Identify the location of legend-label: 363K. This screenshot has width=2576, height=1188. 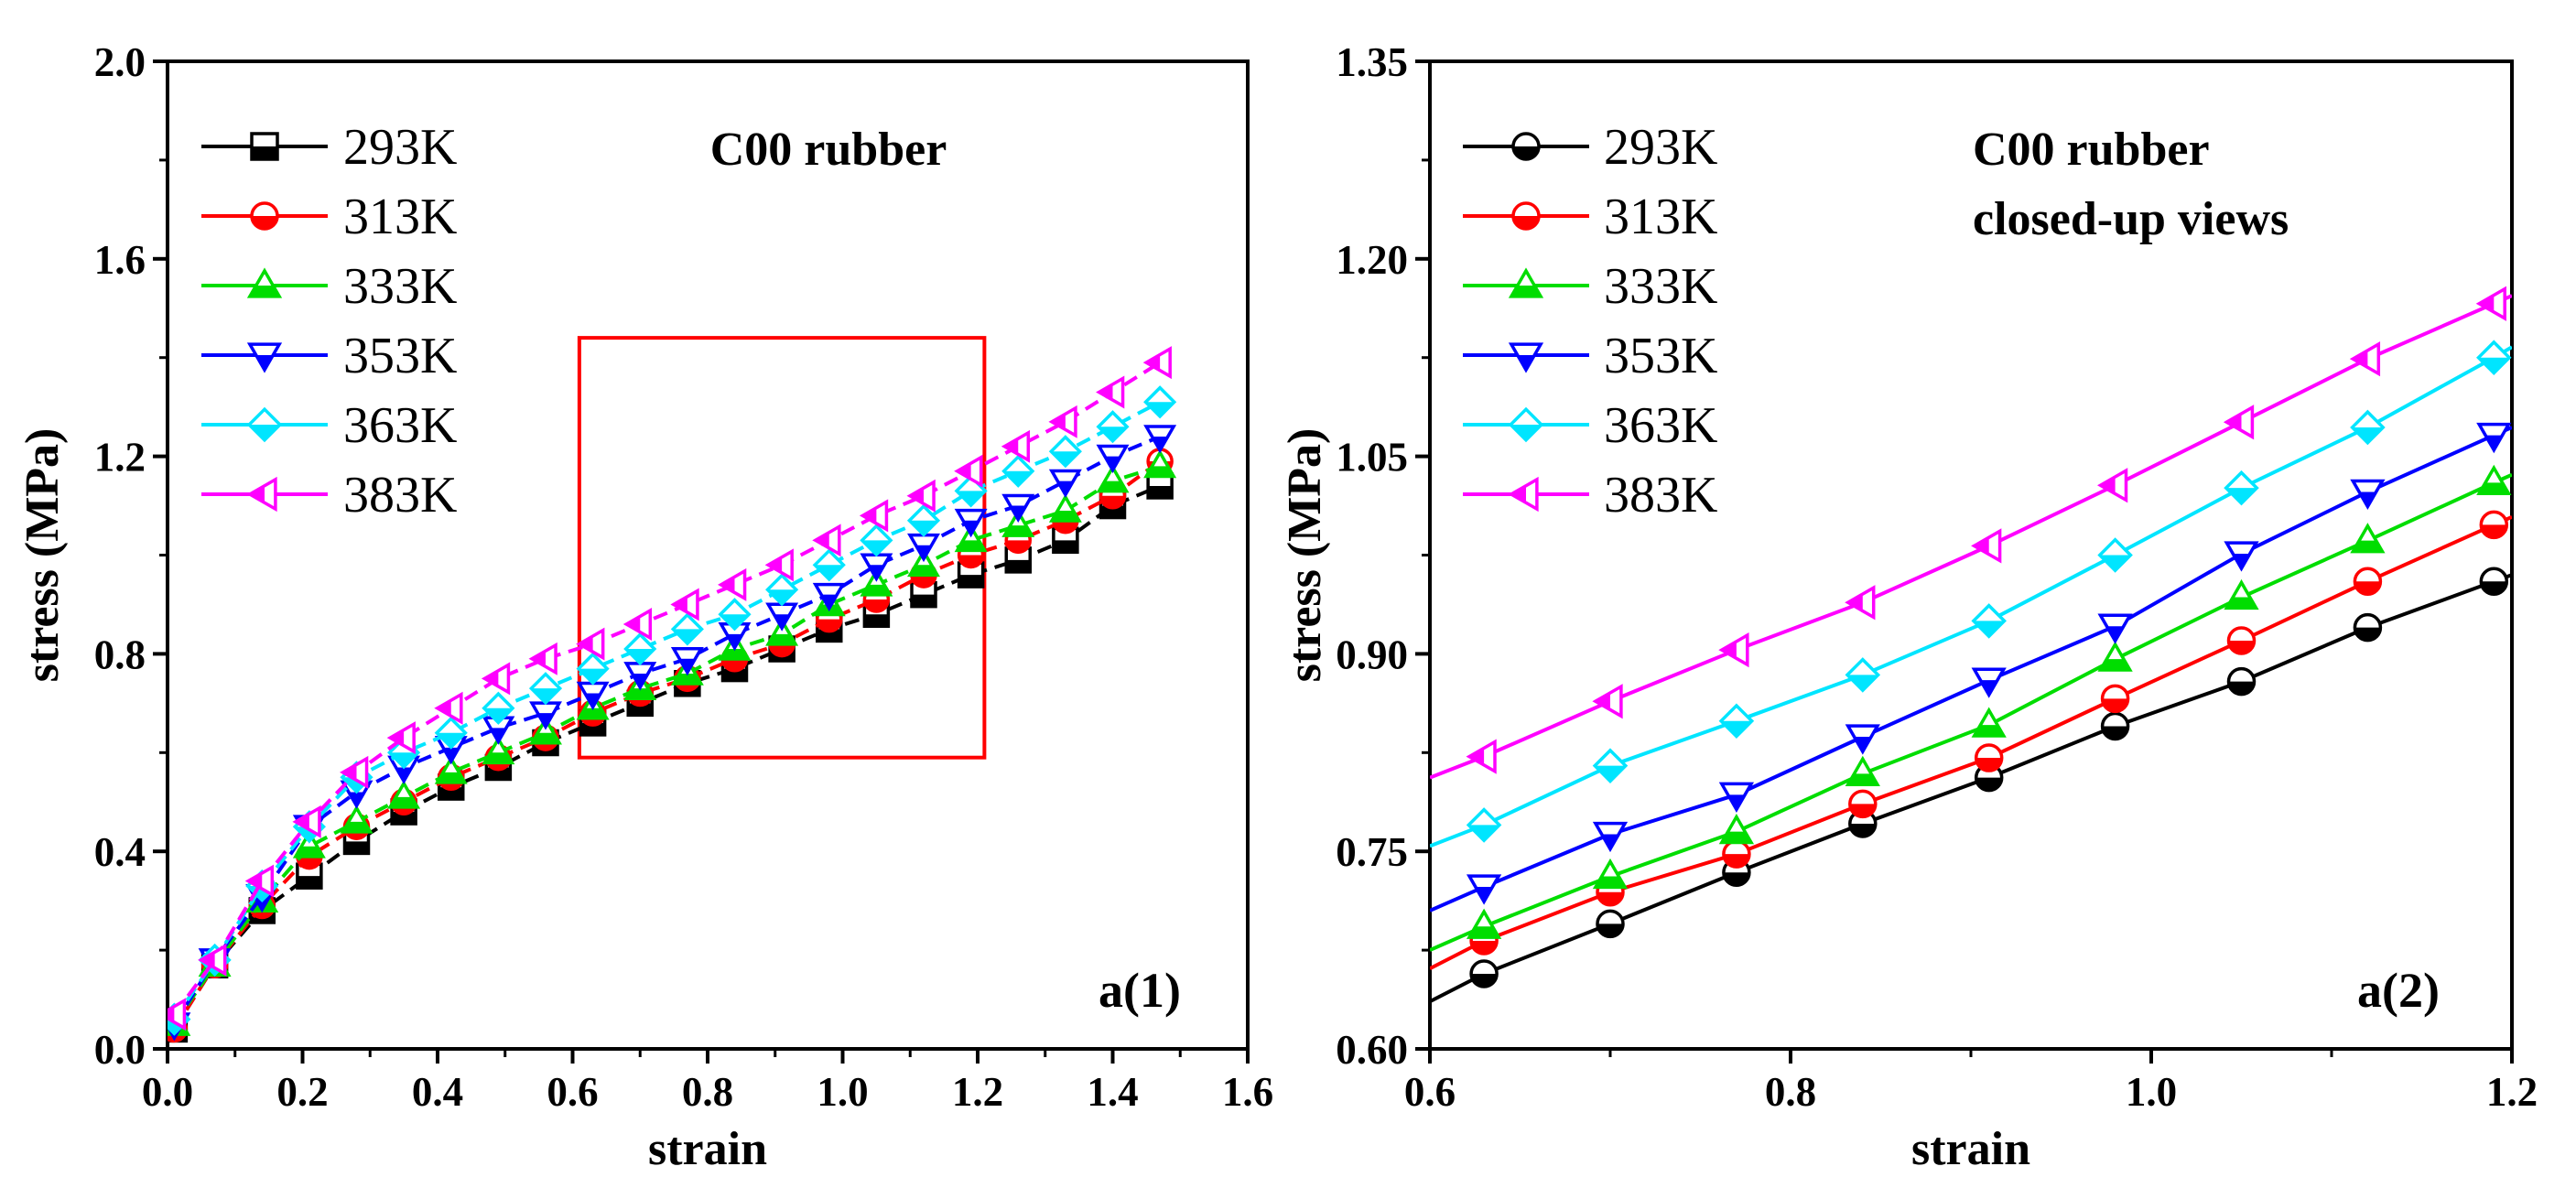
(400, 425).